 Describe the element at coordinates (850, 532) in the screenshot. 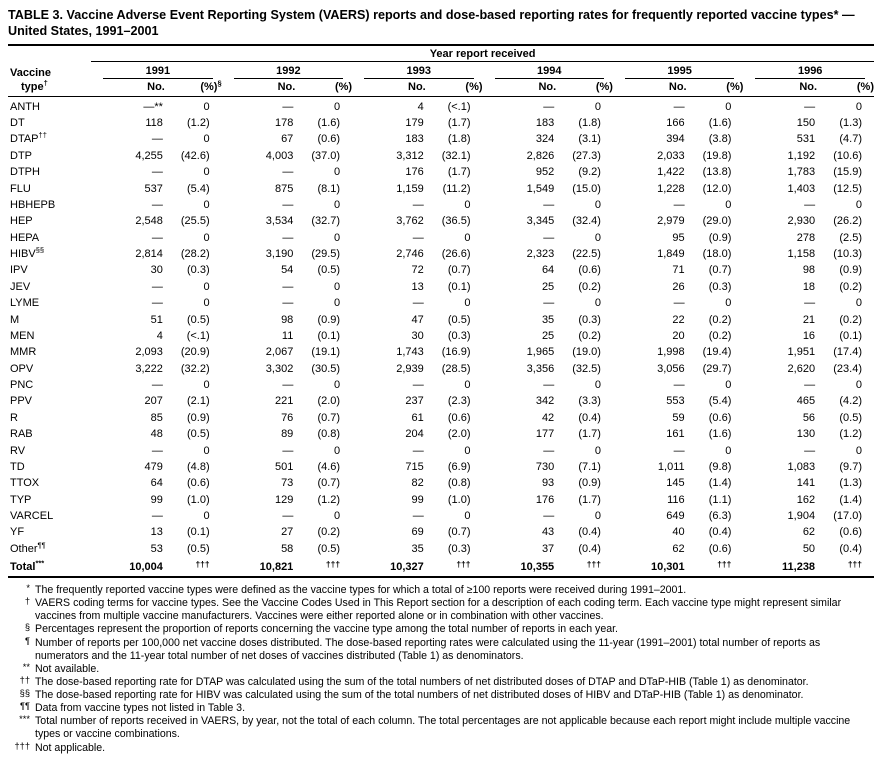

I see `pct-cell: (0.6)` at that location.